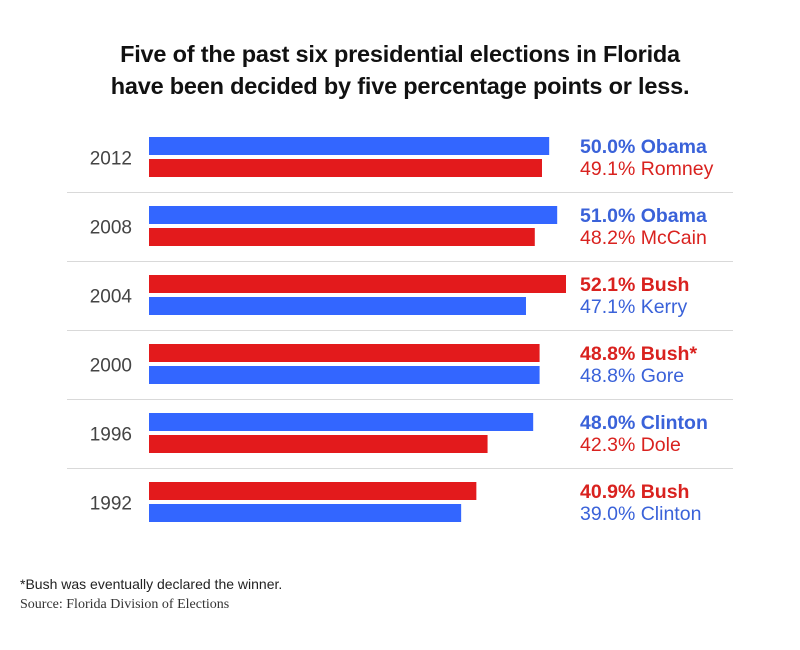  I want to click on data-label: 47.1% Kerry, so click(634, 307).